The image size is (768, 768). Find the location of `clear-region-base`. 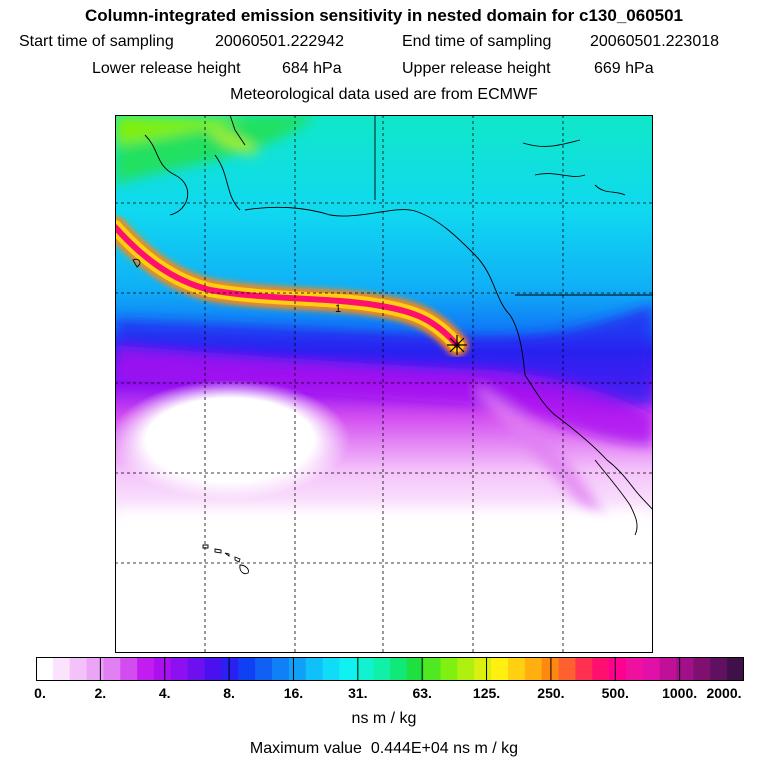

clear-region-base is located at coordinates (384, 599).